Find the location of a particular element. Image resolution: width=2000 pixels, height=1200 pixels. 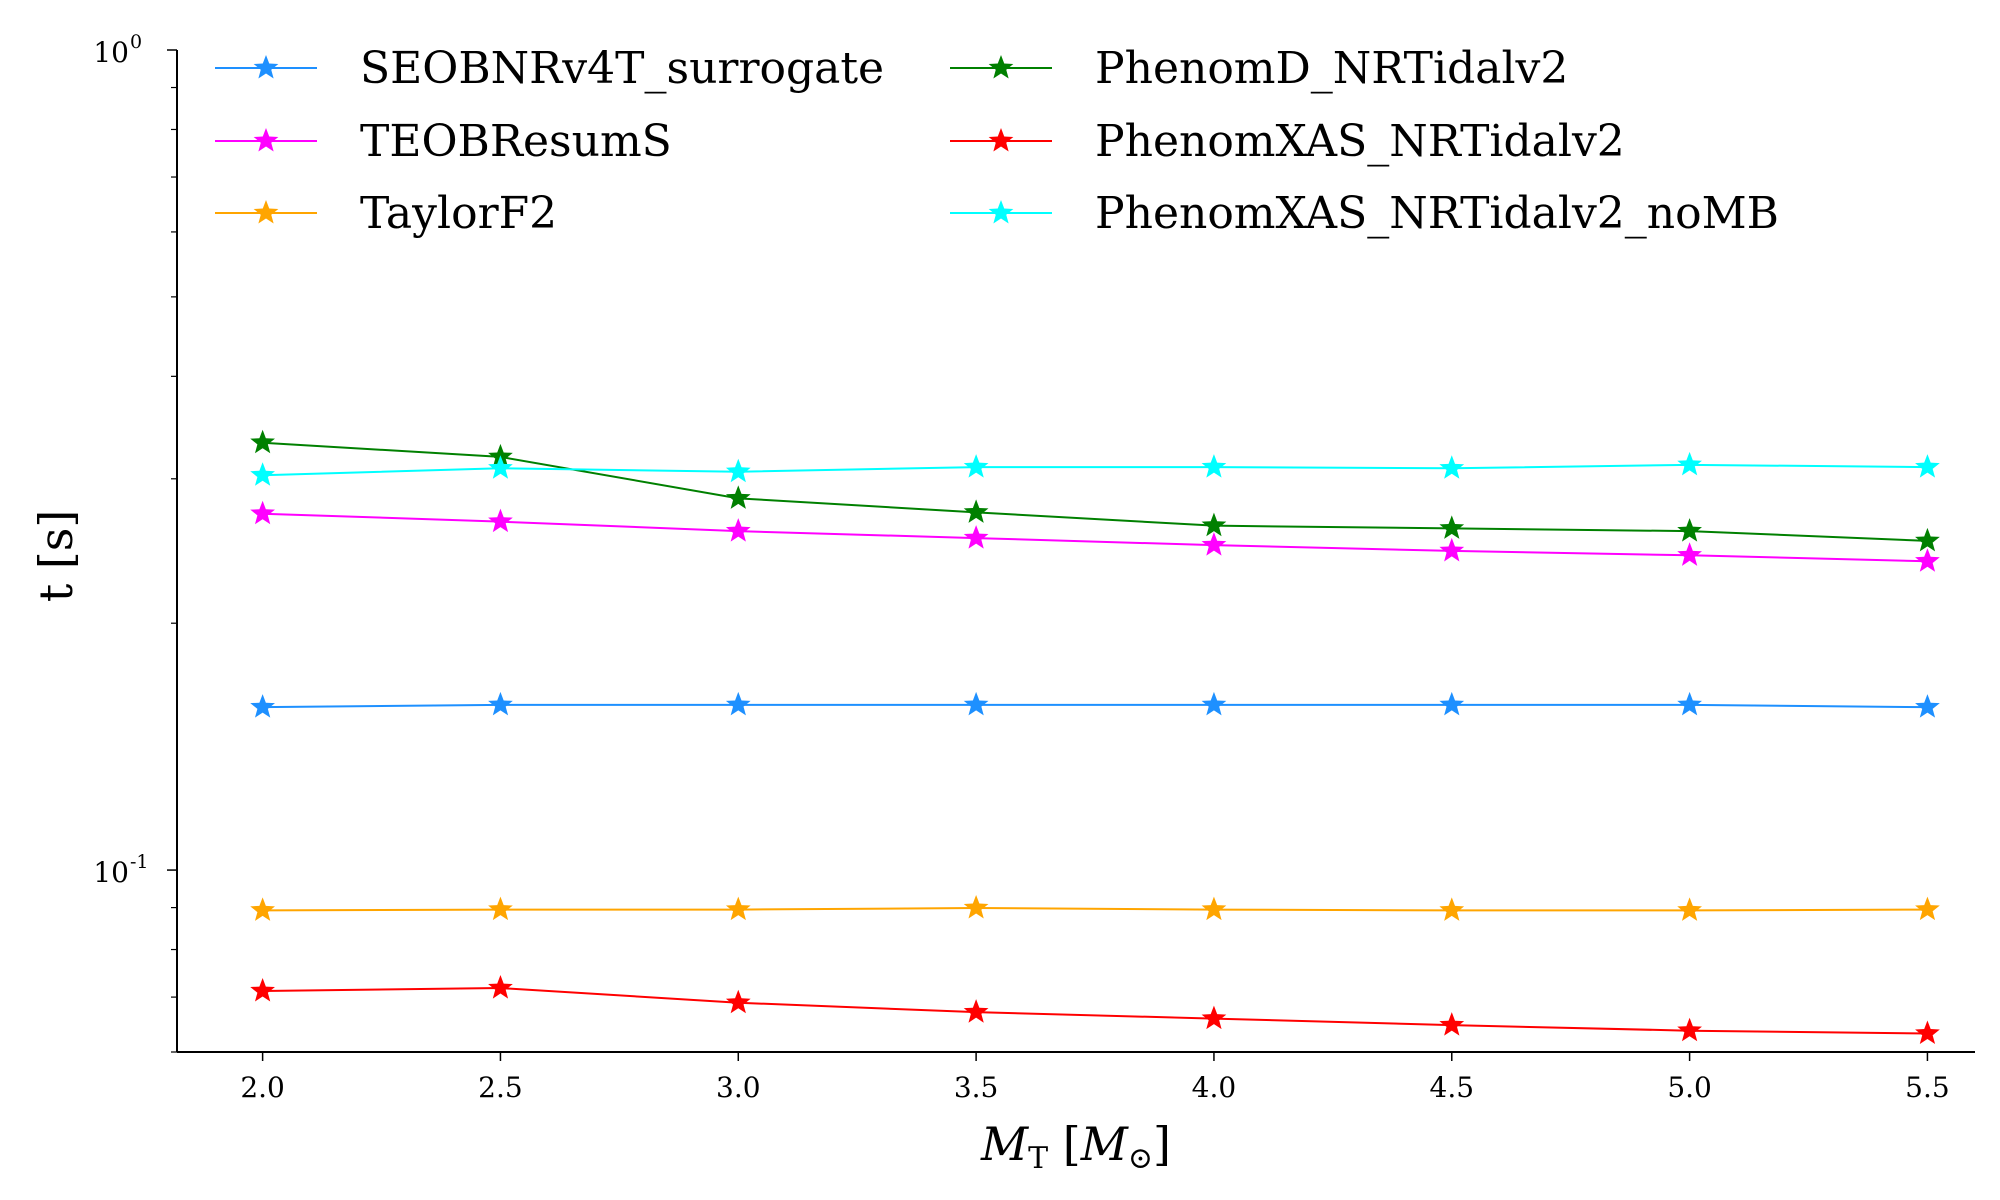

x-tick-label: 4.5 is located at coordinates (1452, 1087).